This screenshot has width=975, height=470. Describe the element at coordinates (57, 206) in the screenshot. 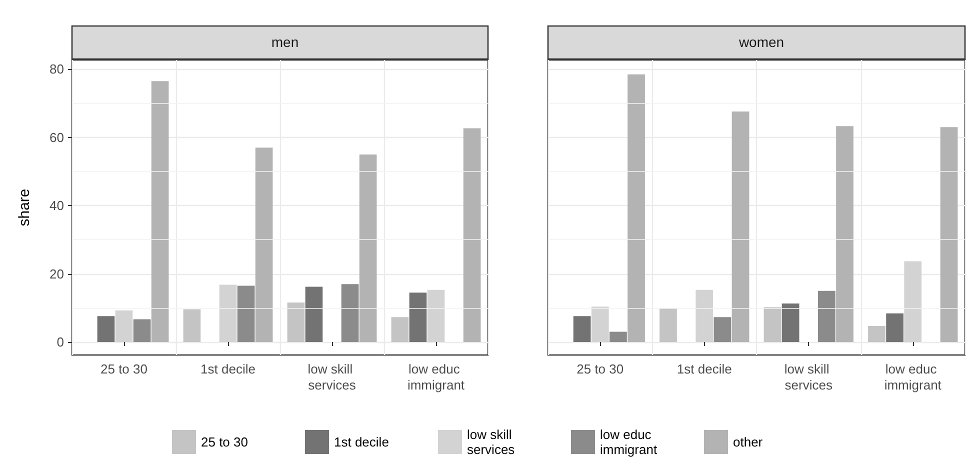

I see `y-tick-label: 40` at that location.